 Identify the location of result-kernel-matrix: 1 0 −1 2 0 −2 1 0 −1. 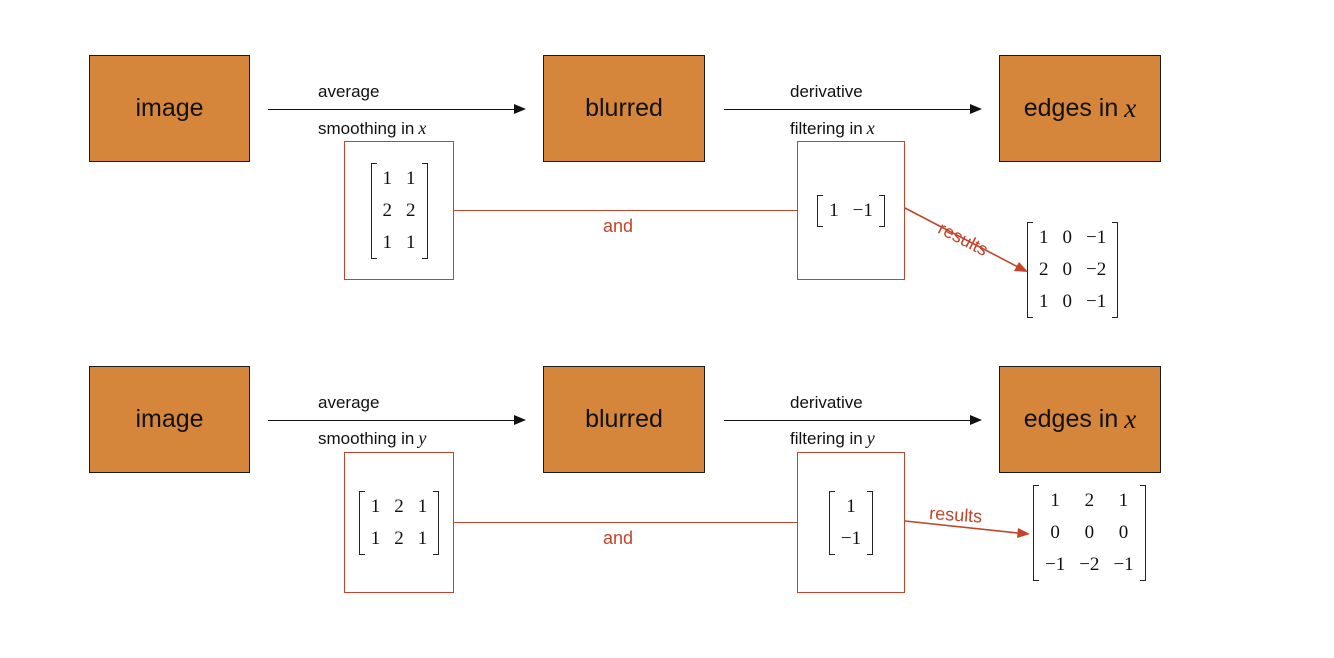
(1073, 270).